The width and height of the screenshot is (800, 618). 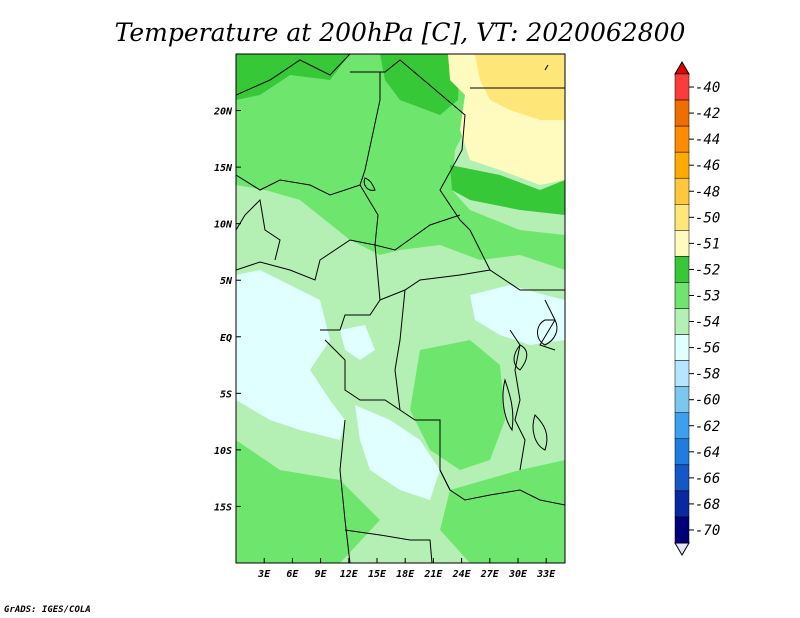 What do you see at coordinates (502, 511) in the screenshot?
I see `field-band-52d` at bounding box center [502, 511].